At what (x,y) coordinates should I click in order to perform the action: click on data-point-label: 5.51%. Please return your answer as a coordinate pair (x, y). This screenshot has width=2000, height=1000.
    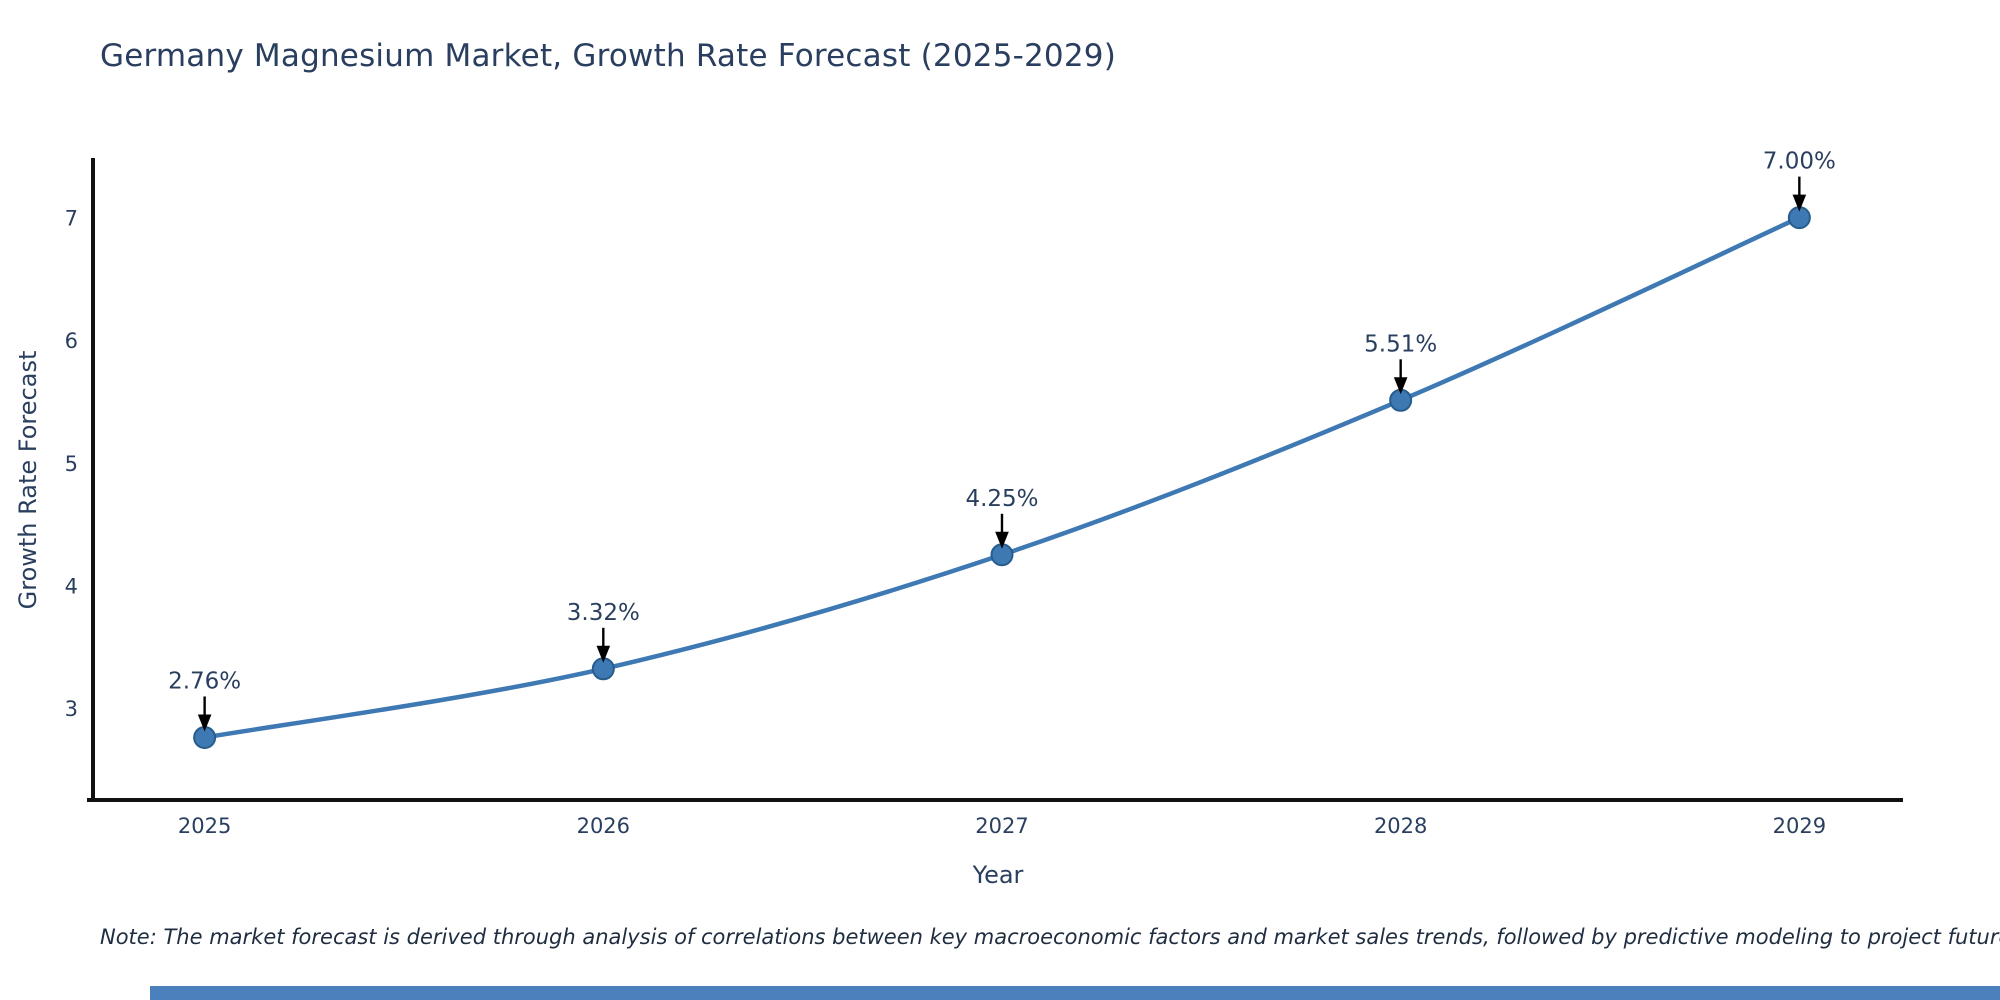
    Looking at the image, I should click on (1400, 344).